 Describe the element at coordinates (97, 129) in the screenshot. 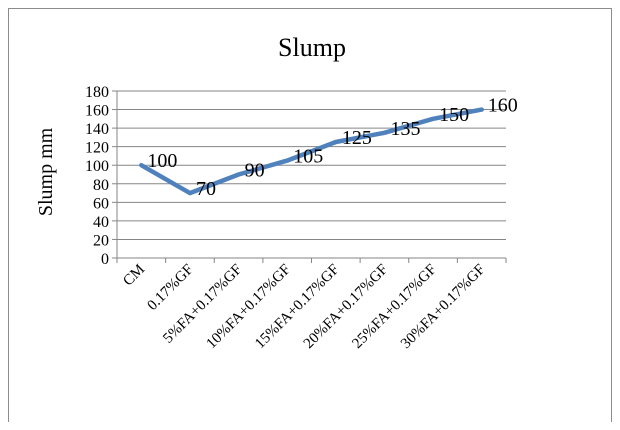

I see `y-tick-label: 140` at that location.